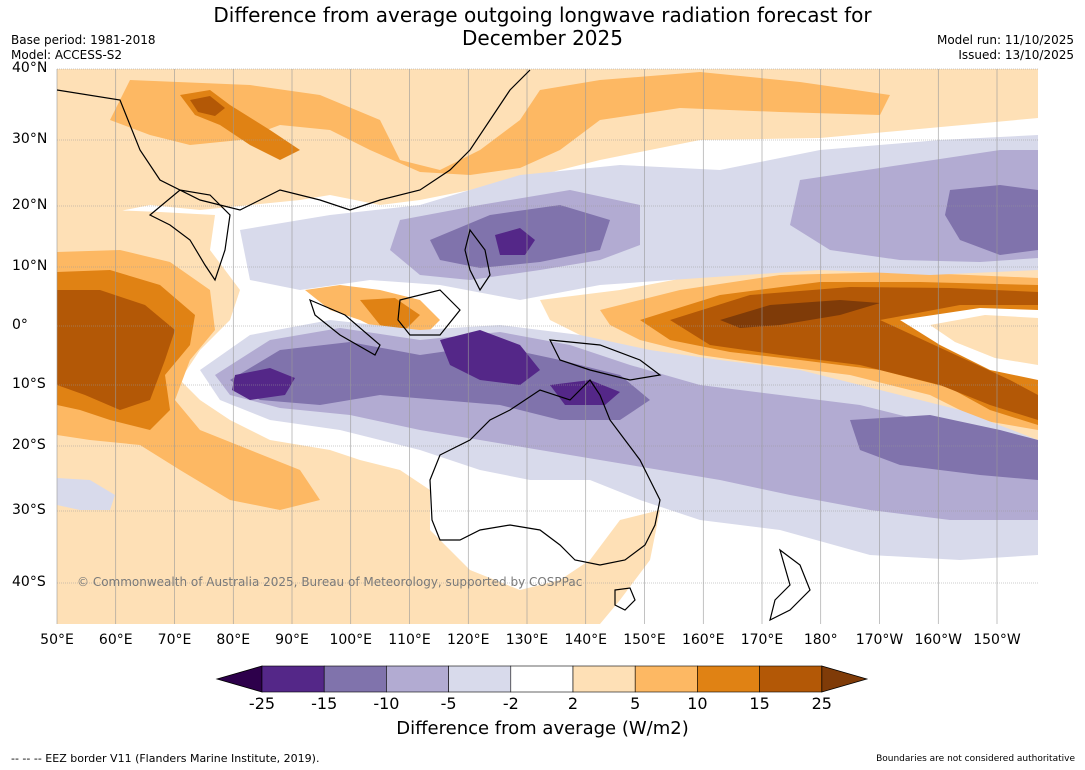 The height and width of the screenshot is (770, 1085). Describe the element at coordinates (29, 445) in the screenshot. I see `latitude-label: 20°S` at that location.